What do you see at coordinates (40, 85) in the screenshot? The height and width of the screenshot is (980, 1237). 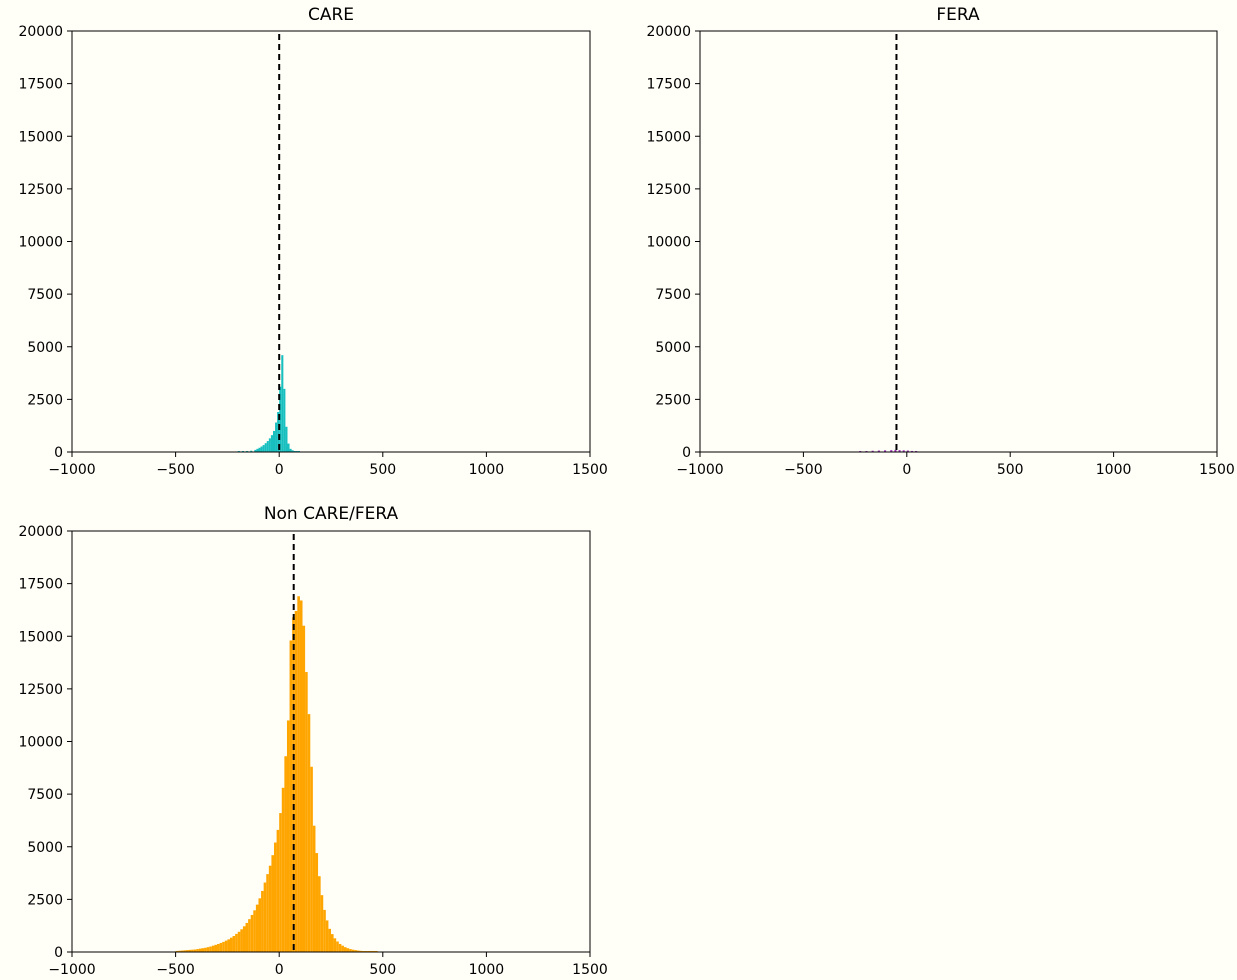 I see `care-y-tick-label: 17500` at bounding box center [40, 85].